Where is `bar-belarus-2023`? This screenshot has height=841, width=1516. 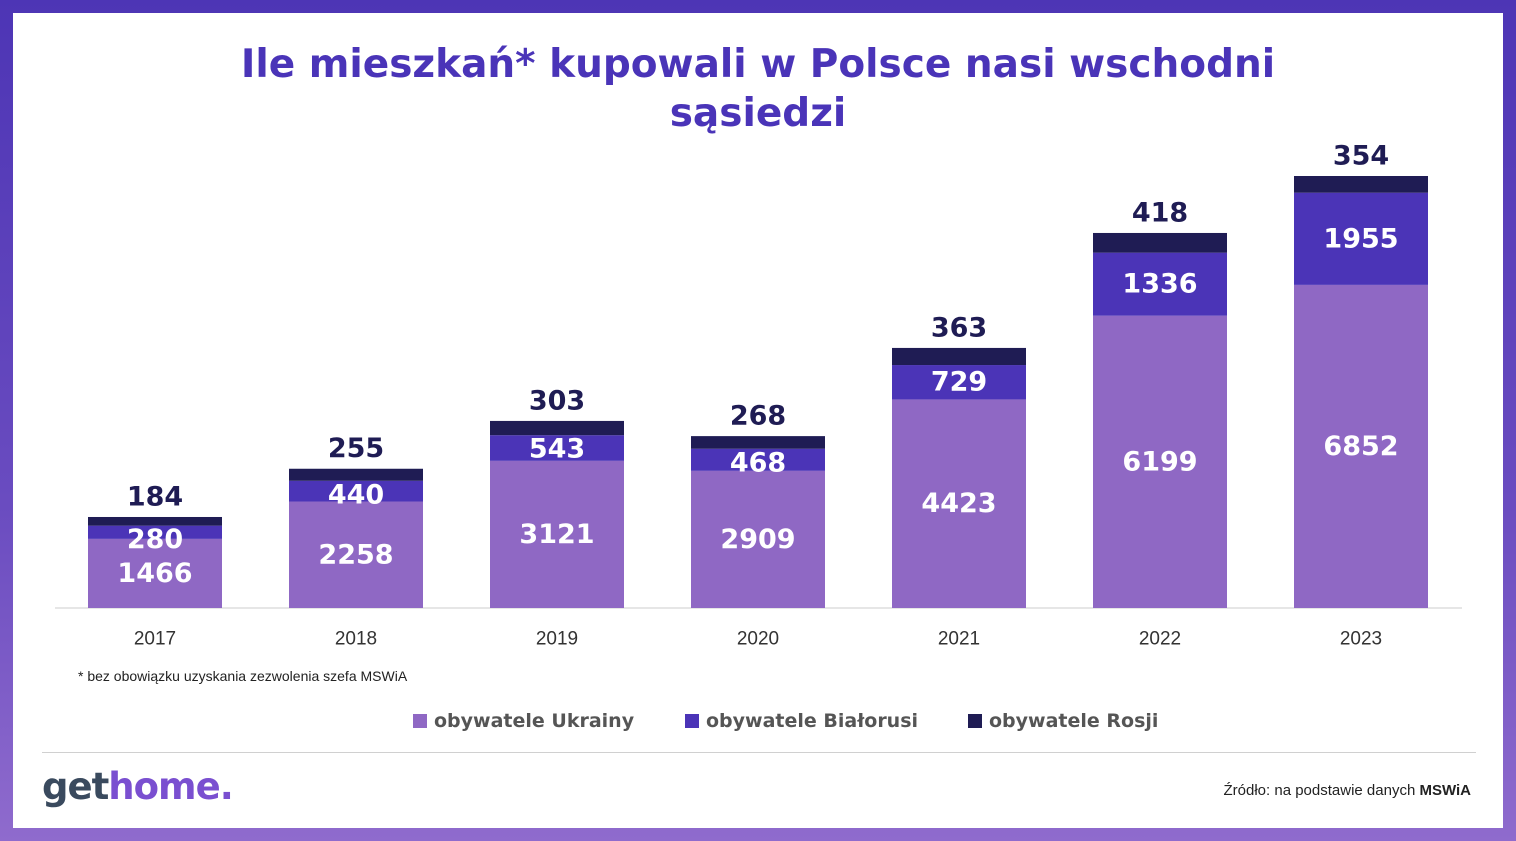
bar-belarus-2023 is located at coordinates (1361, 238).